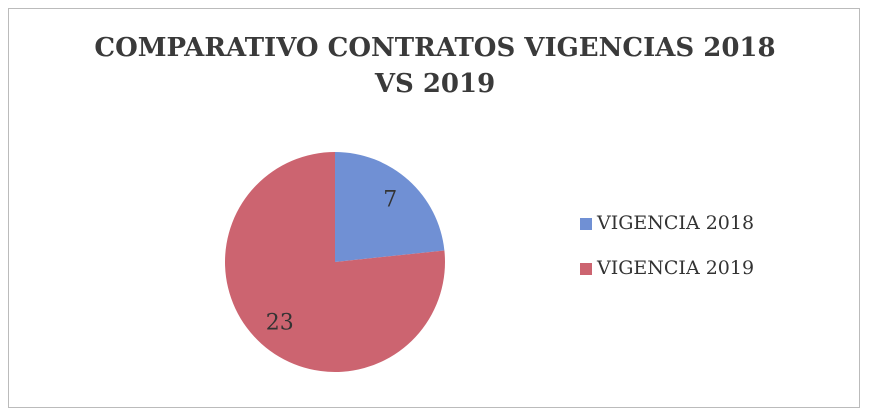  I want to click on value-label: 23, so click(280, 322).